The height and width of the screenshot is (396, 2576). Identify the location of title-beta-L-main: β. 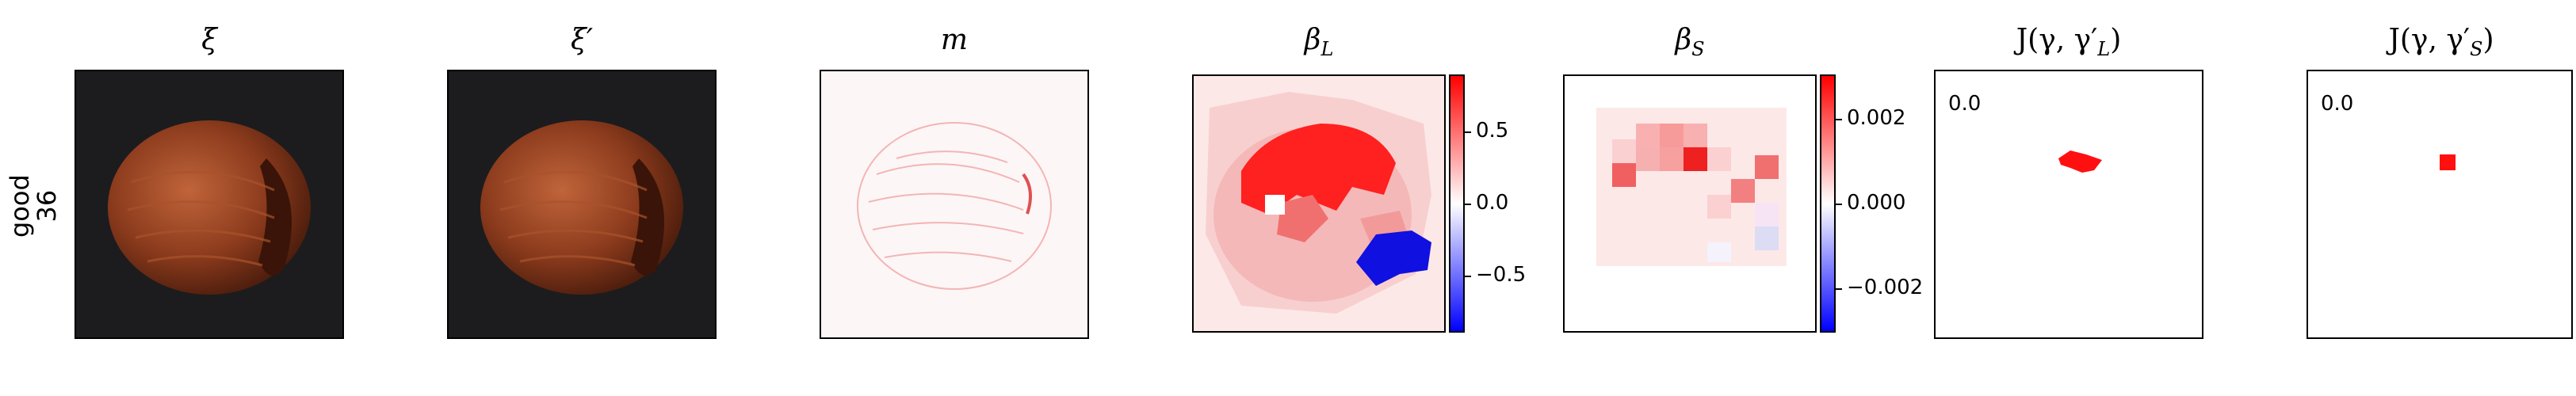
(1312, 40).